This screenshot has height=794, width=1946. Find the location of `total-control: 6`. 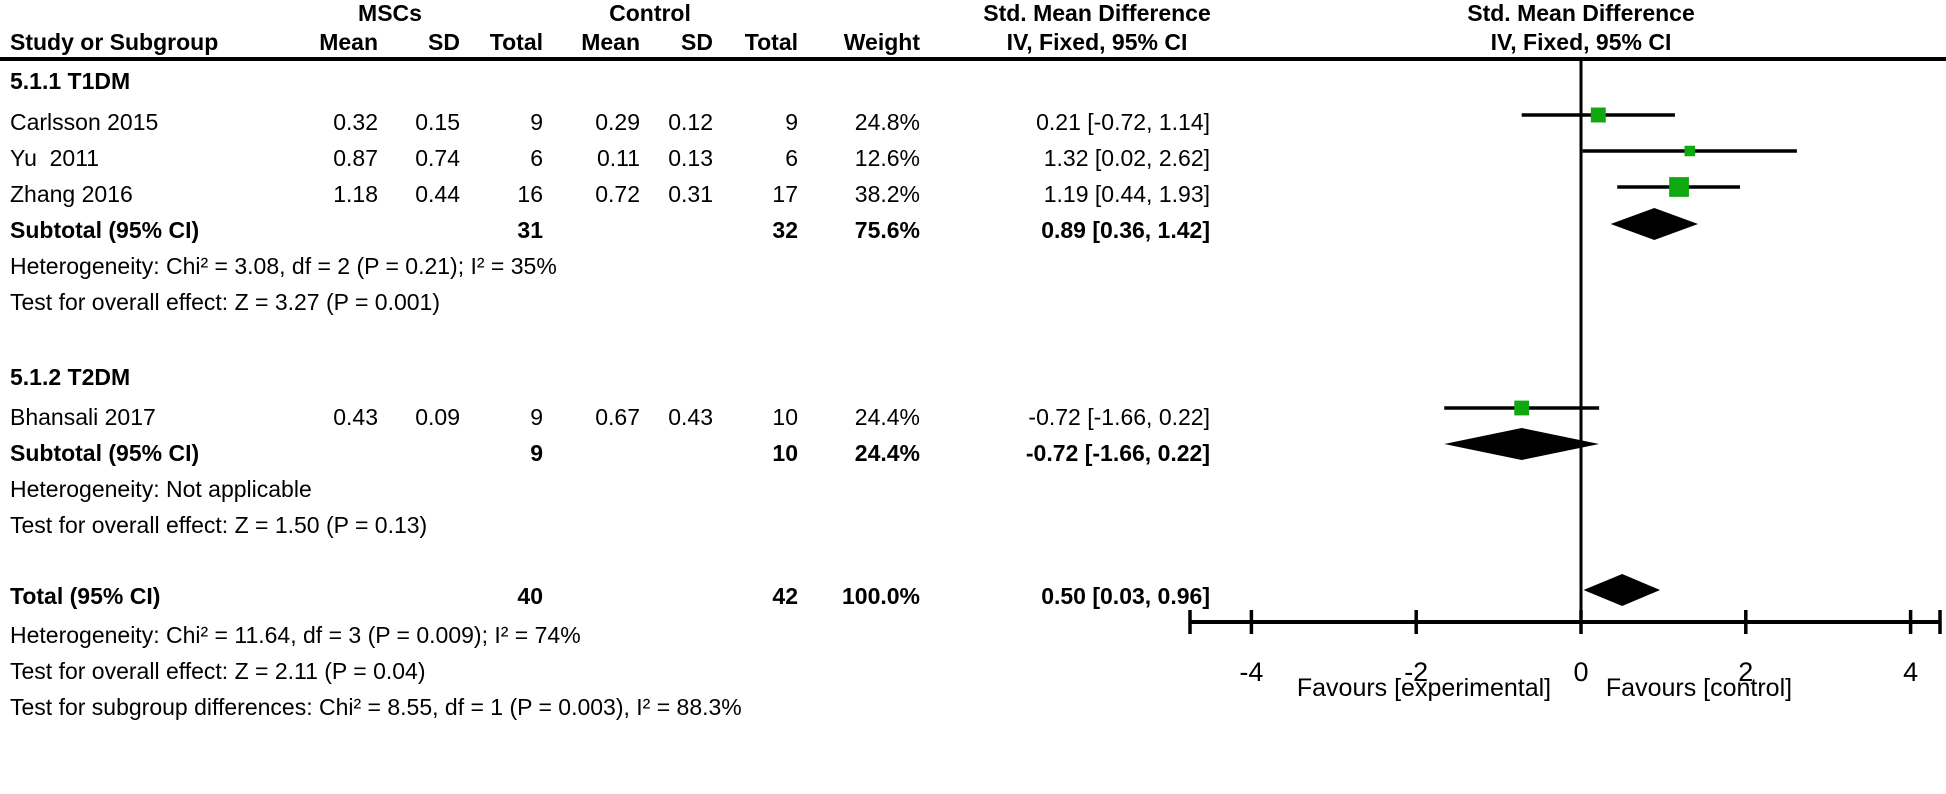

total-control: 6 is located at coordinates (791, 158).